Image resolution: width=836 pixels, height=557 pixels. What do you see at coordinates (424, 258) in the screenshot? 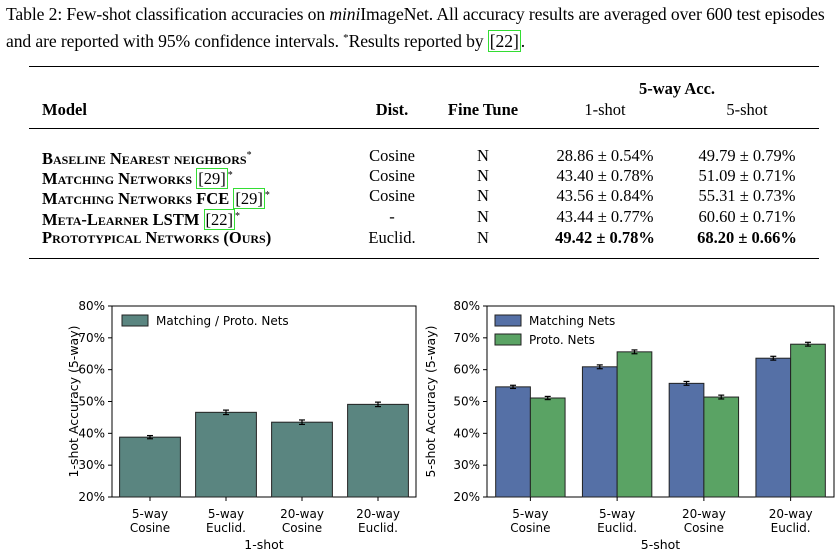
I see `table-bottom-rule` at bounding box center [424, 258].